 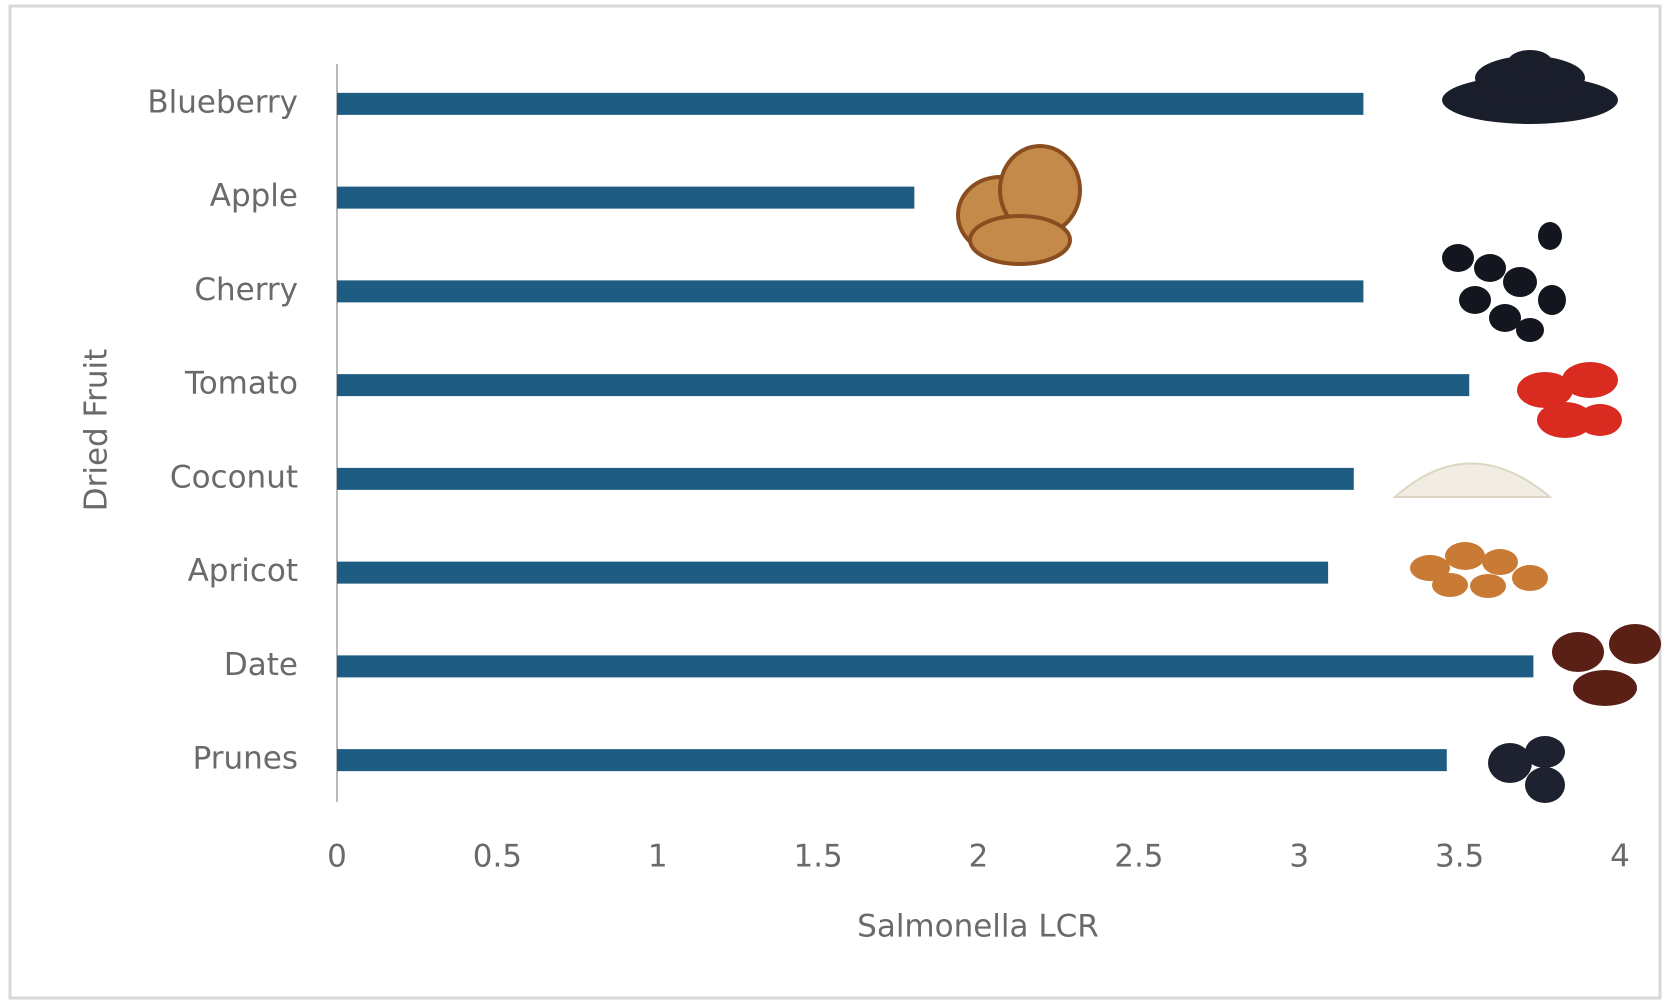 I want to click on x-tick-label: 0.5, so click(x=497, y=857).